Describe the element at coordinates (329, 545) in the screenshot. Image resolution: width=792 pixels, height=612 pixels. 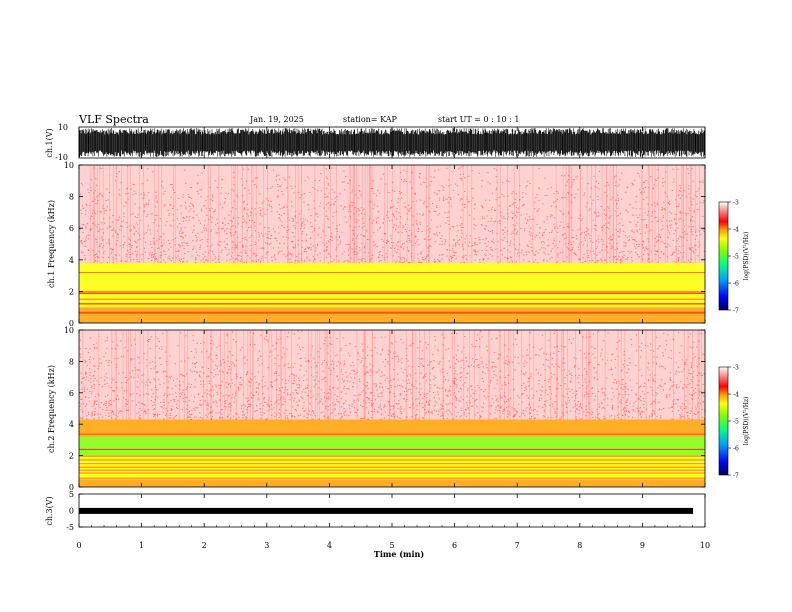
I see `xtick-label: 4` at that location.